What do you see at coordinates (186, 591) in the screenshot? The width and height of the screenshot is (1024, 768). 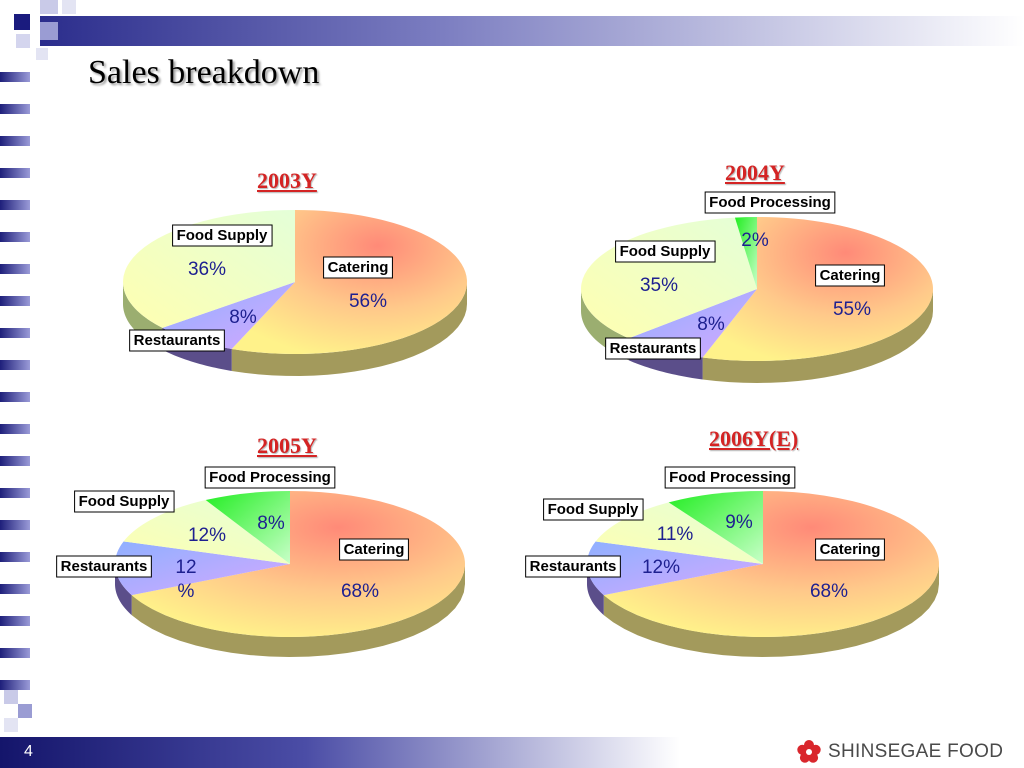 I see `slice-percent-line: %` at bounding box center [186, 591].